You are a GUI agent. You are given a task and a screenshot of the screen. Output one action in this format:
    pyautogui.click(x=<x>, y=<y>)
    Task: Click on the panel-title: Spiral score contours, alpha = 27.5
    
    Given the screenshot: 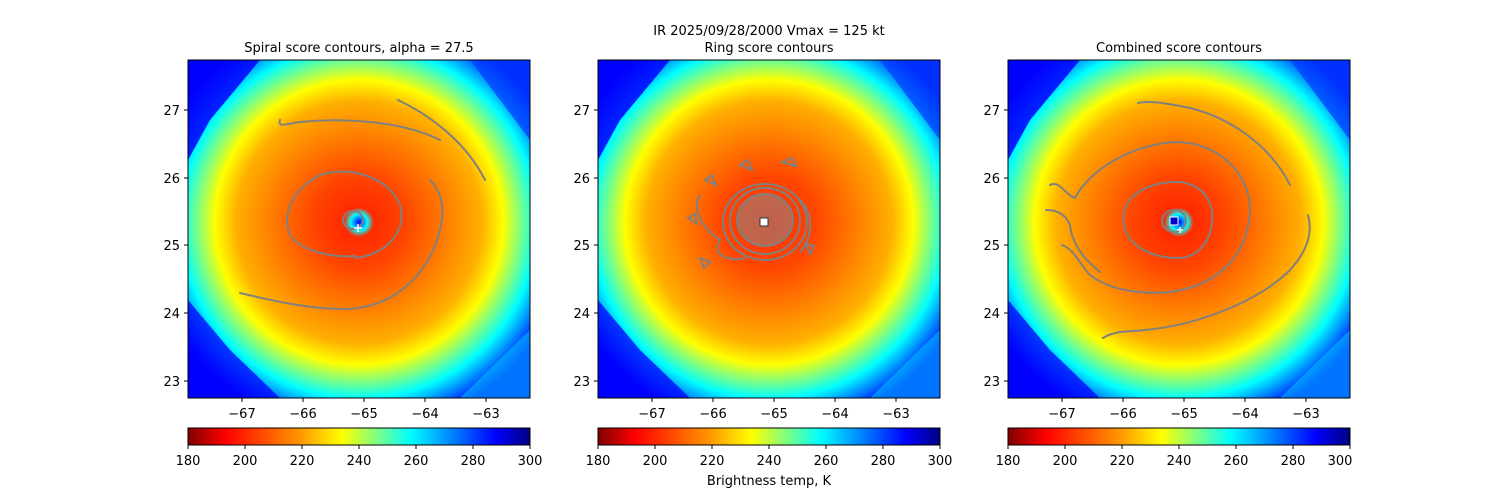 What is the action you would take?
    pyautogui.click(x=358, y=48)
    